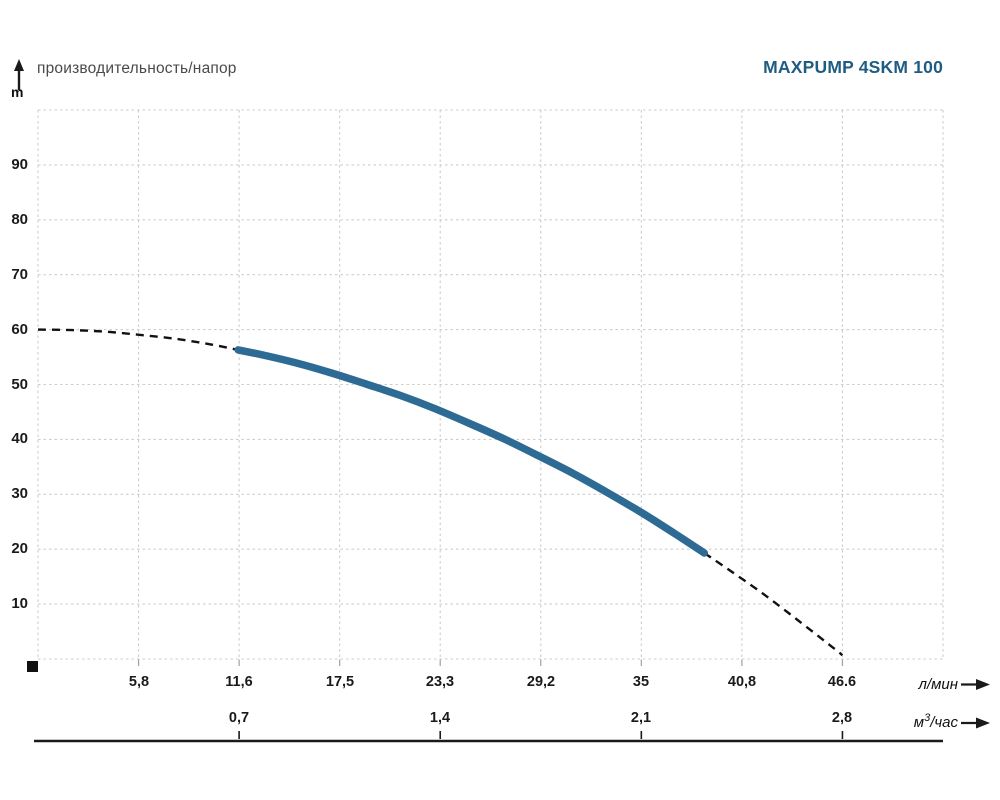  I want to click on head-curve-solid, so click(471, 451).